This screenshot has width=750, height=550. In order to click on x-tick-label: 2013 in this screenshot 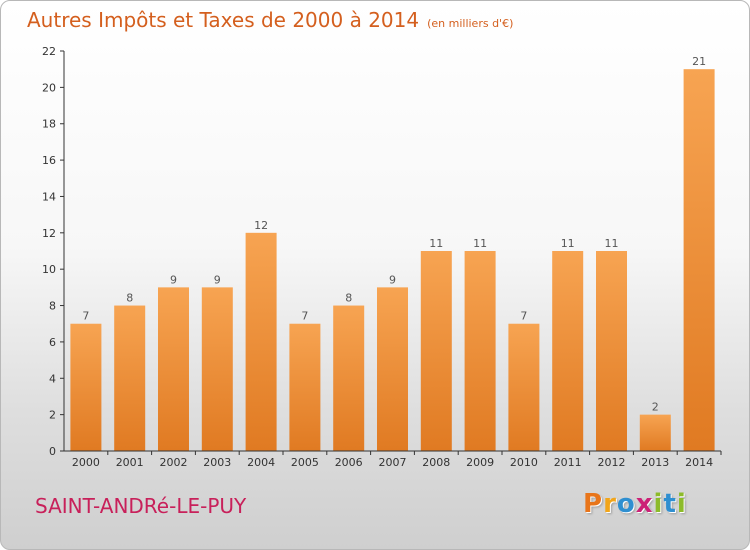, I will do `click(655, 462)`.